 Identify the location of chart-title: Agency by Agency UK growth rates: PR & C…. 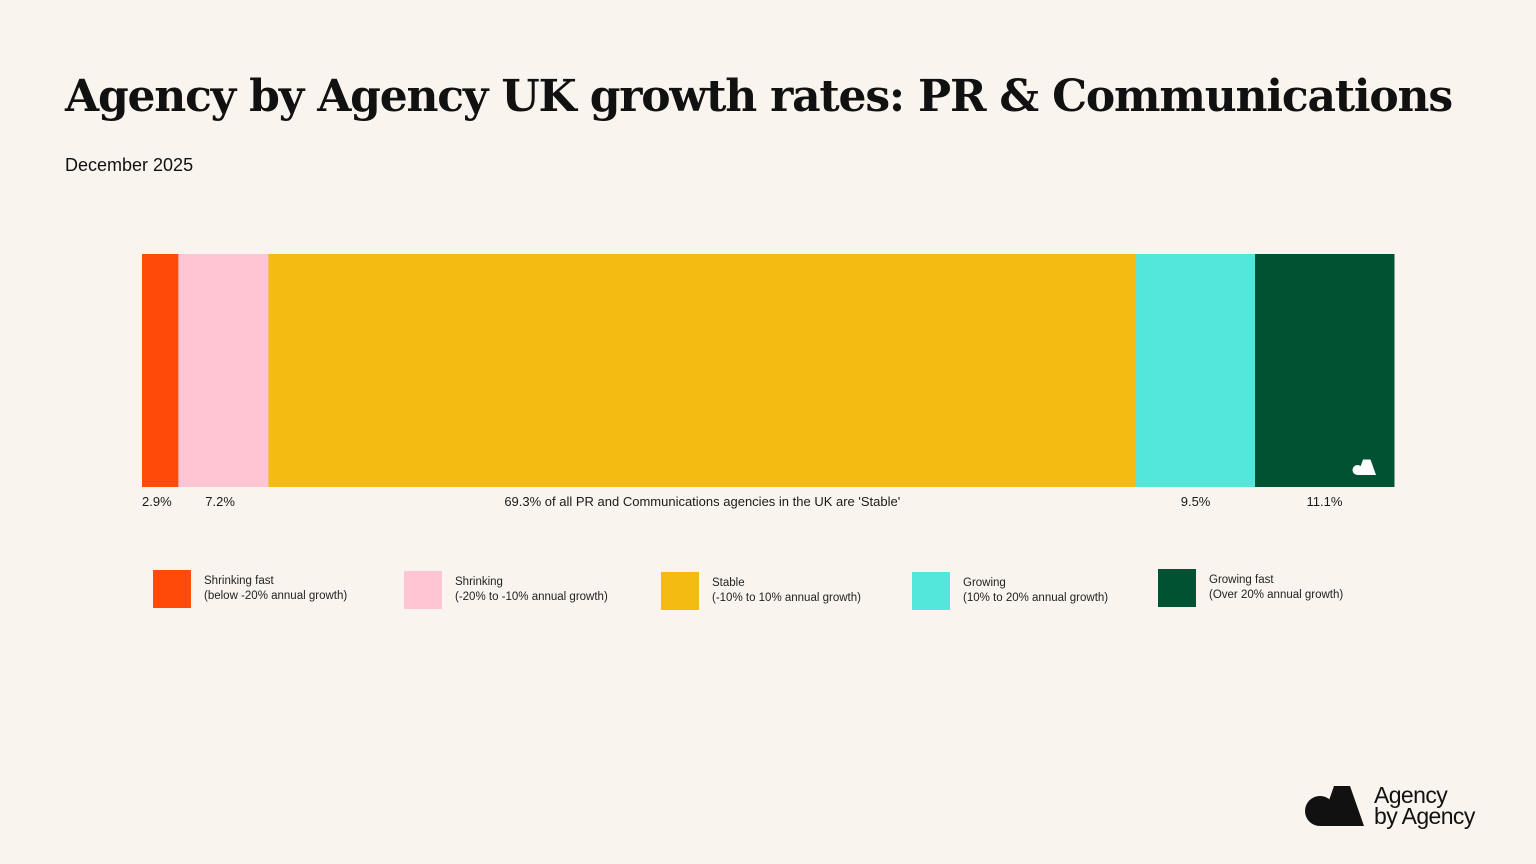
(759, 96).